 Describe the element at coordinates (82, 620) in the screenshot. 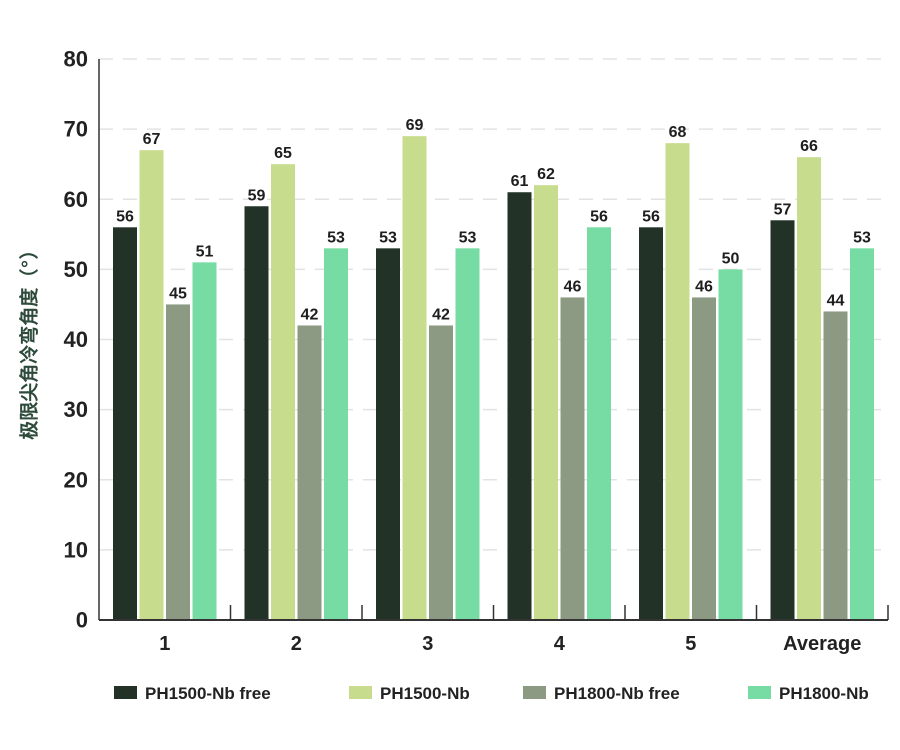

I see `y-tick-label: 0` at that location.